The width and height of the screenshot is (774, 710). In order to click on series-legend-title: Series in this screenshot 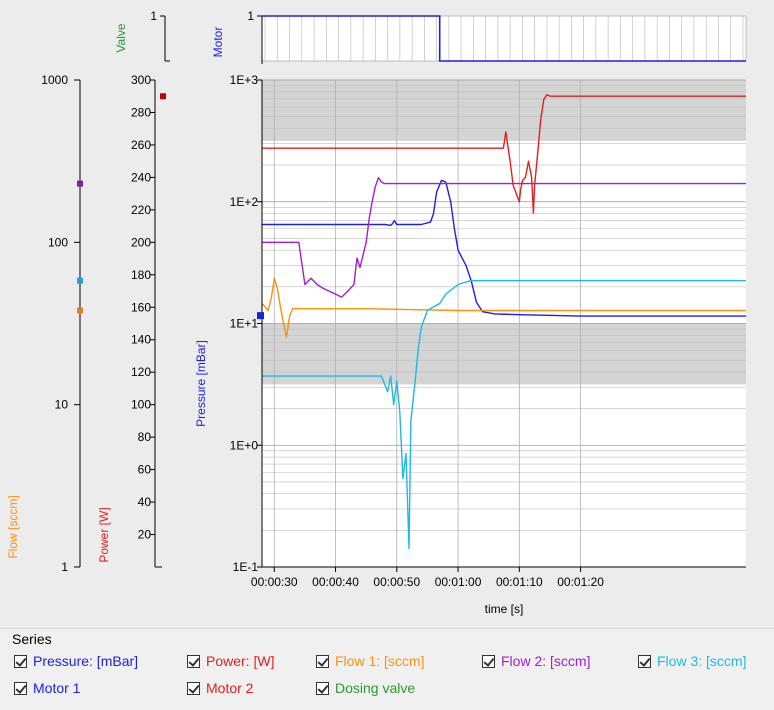, I will do `click(32, 639)`.